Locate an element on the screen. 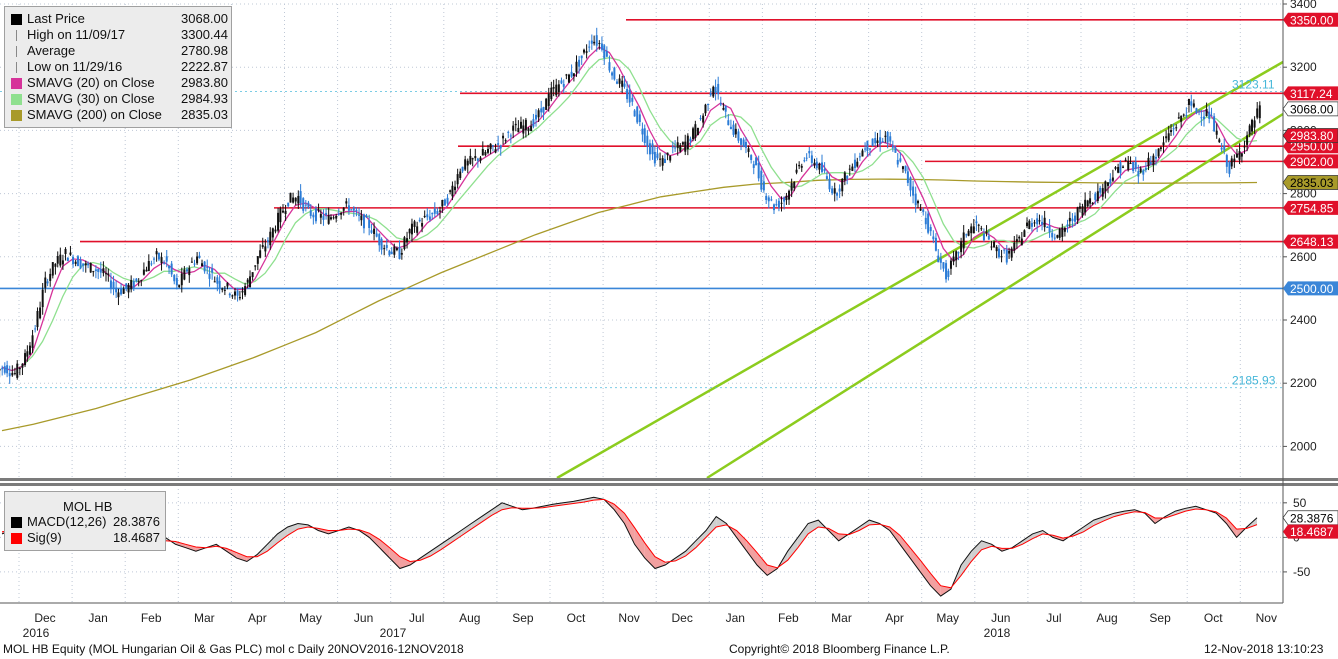 This screenshot has height=659, width=1338. x-month-label: Mar is located at coordinates (204, 618).